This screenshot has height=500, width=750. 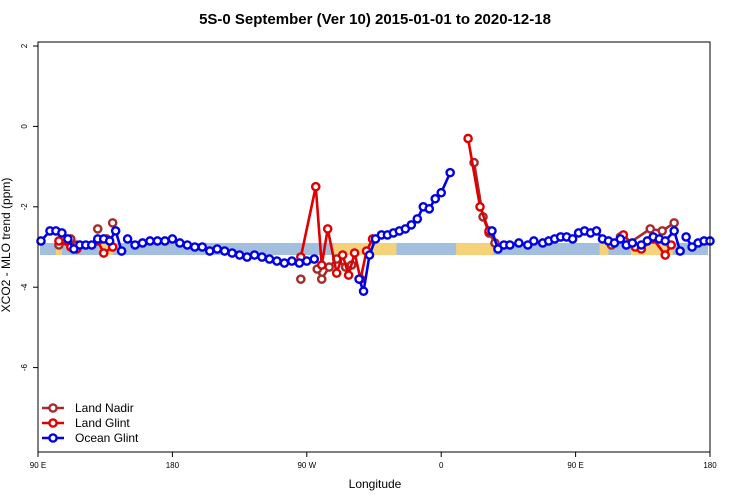 What do you see at coordinates (373, 461) in the screenshot?
I see `x-axis: 90 E 180 90 W 0 90 E 180` at bounding box center [373, 461].